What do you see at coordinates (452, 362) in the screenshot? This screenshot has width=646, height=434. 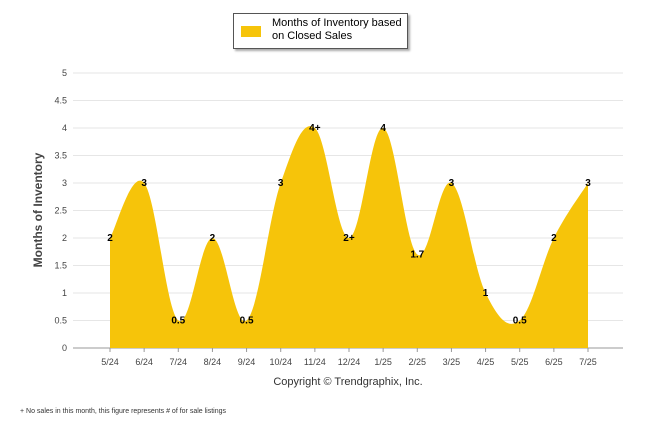 I see `x-tick-label: 3/25` at bounding box center [452, 362].